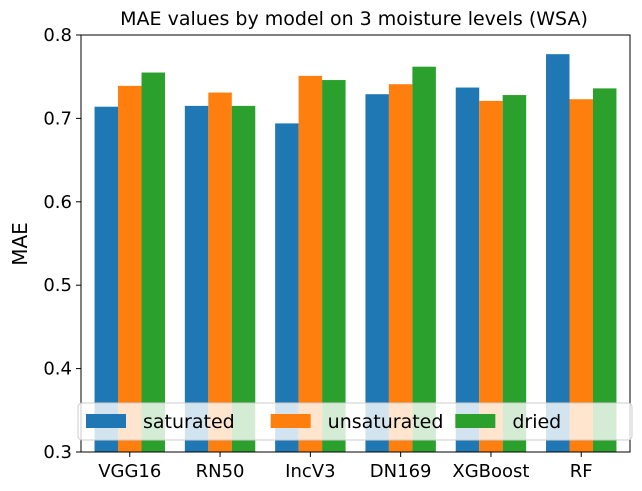 The height and width of the screenshot is (491, 642). What do you see at coordinates (106, 279) in the screenshot?
I see `bar-saturated-vgg16` at bounding box center [106, 279].